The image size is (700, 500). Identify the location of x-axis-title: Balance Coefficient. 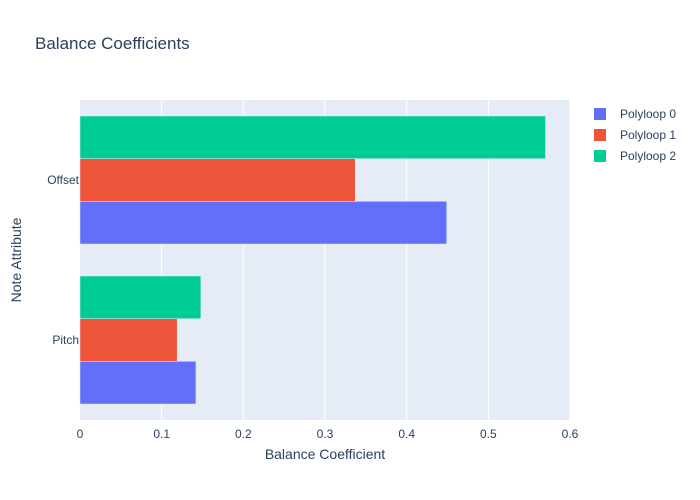
(325, 454).